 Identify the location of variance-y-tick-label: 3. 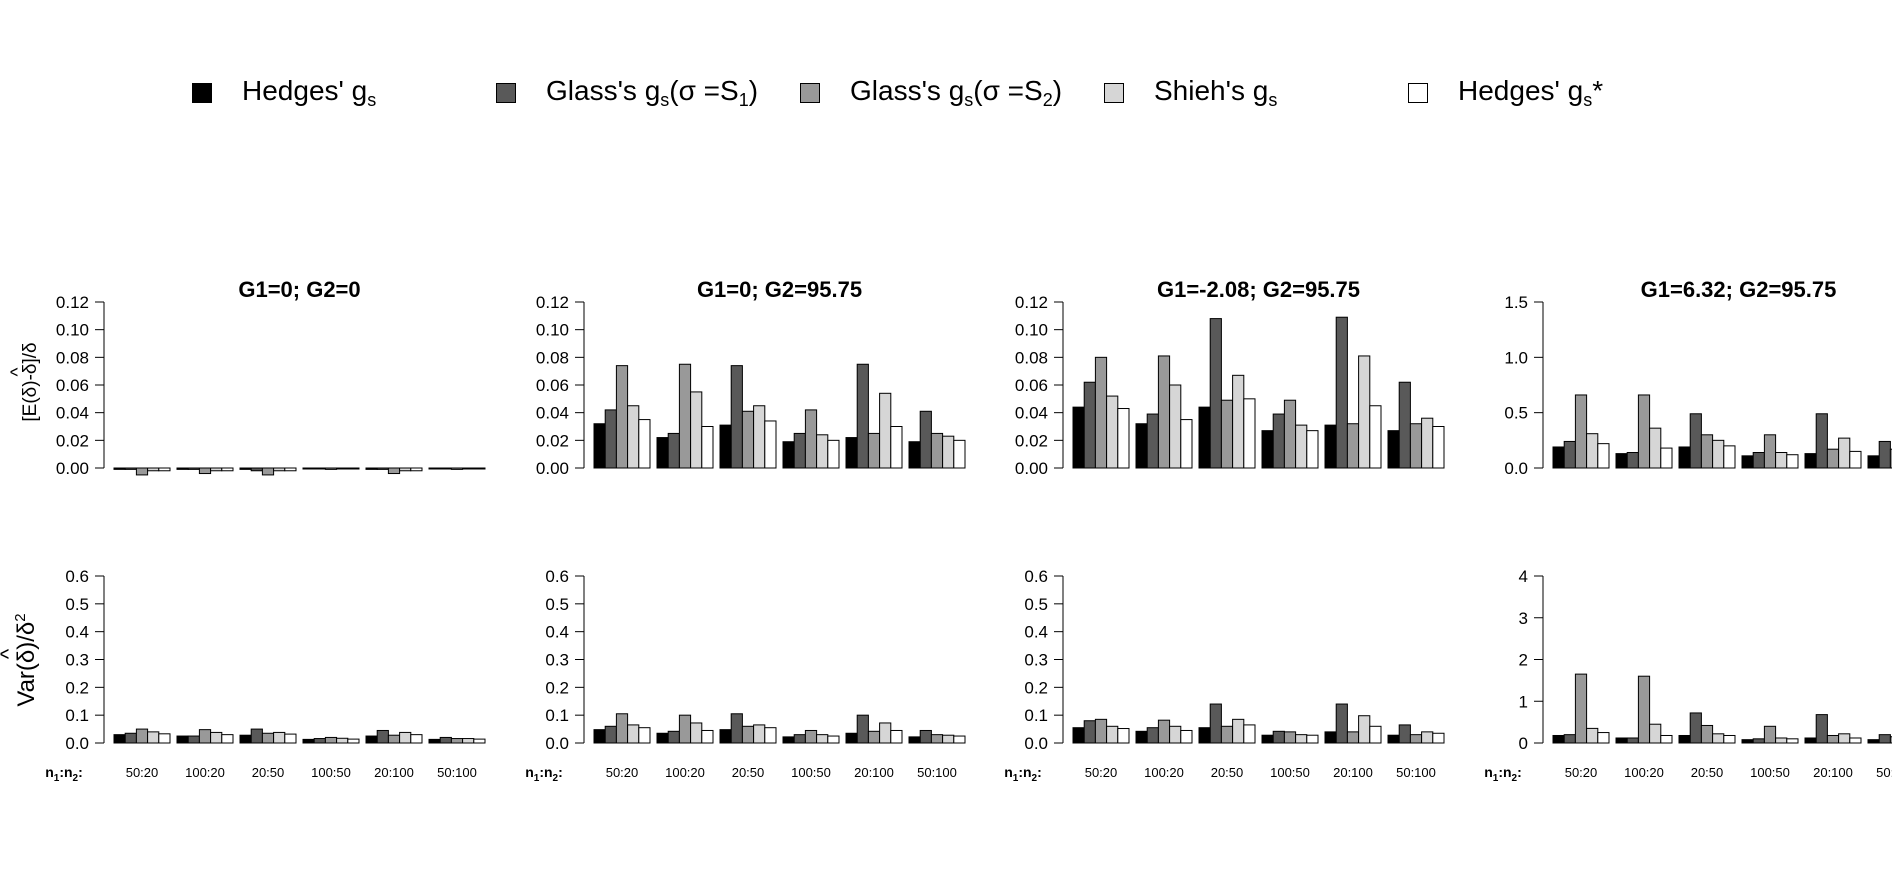
(1523, 618).